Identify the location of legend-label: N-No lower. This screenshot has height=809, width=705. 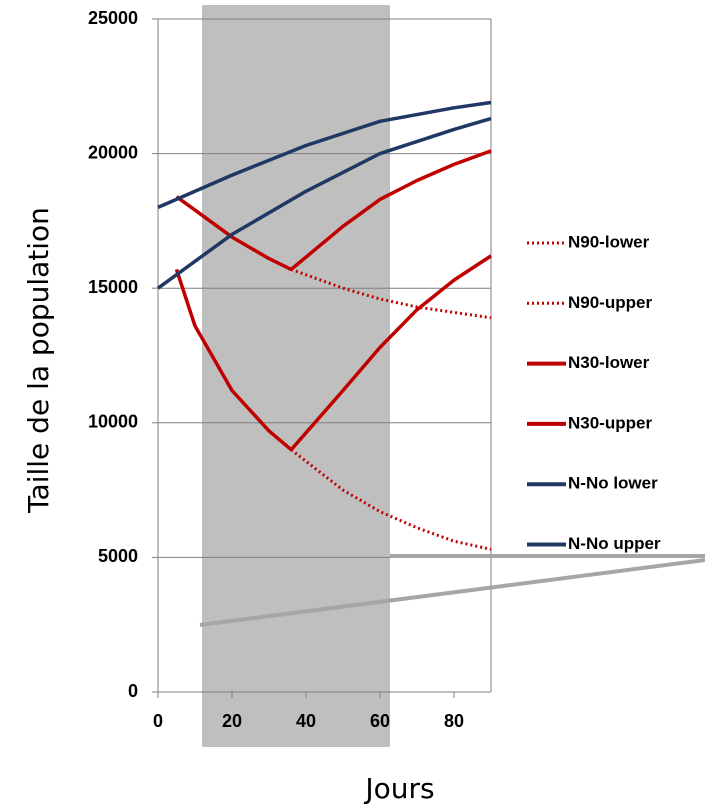
(613, 483).